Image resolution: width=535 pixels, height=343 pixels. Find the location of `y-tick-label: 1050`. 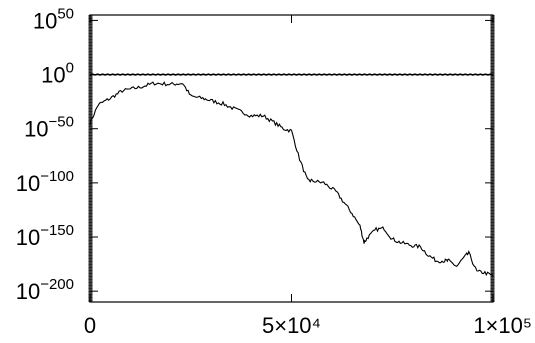

y-tick-label: 1050 is located at coordinates (53, 19).